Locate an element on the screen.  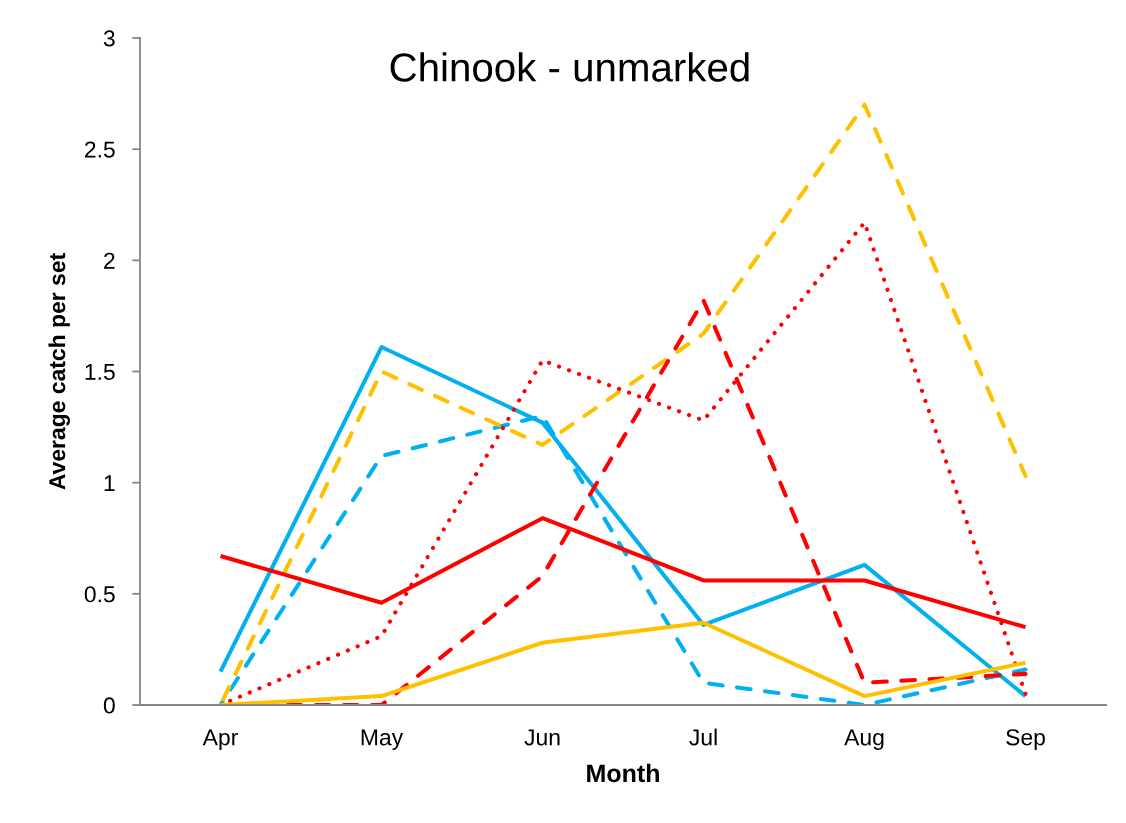
y-tick-label: 0 is located at coordinates (109, 705).